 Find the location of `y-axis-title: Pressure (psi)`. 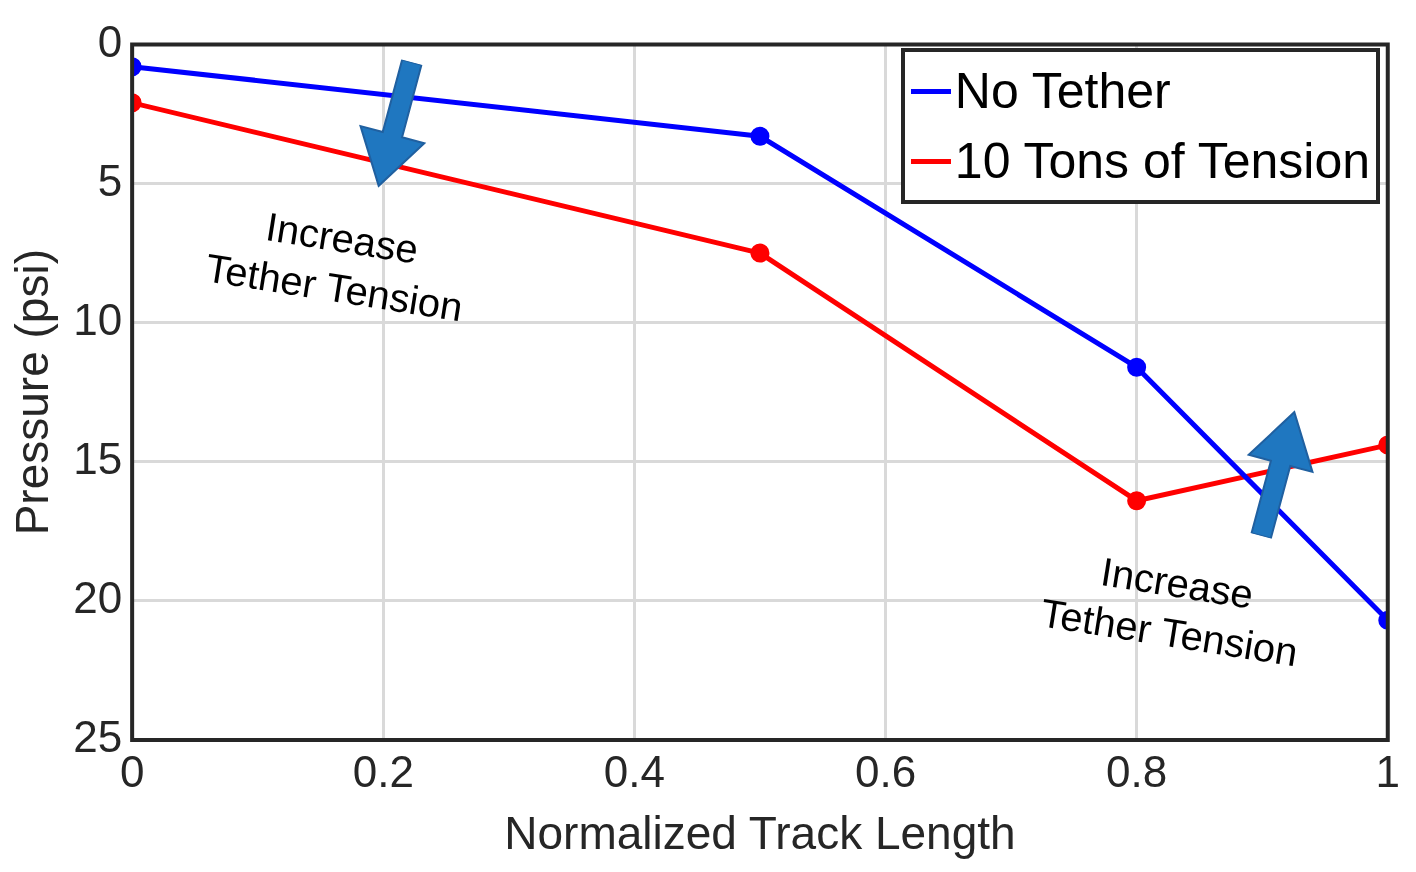

y-axis-title: Pressure (psi) is located at coordinates (32, 392).